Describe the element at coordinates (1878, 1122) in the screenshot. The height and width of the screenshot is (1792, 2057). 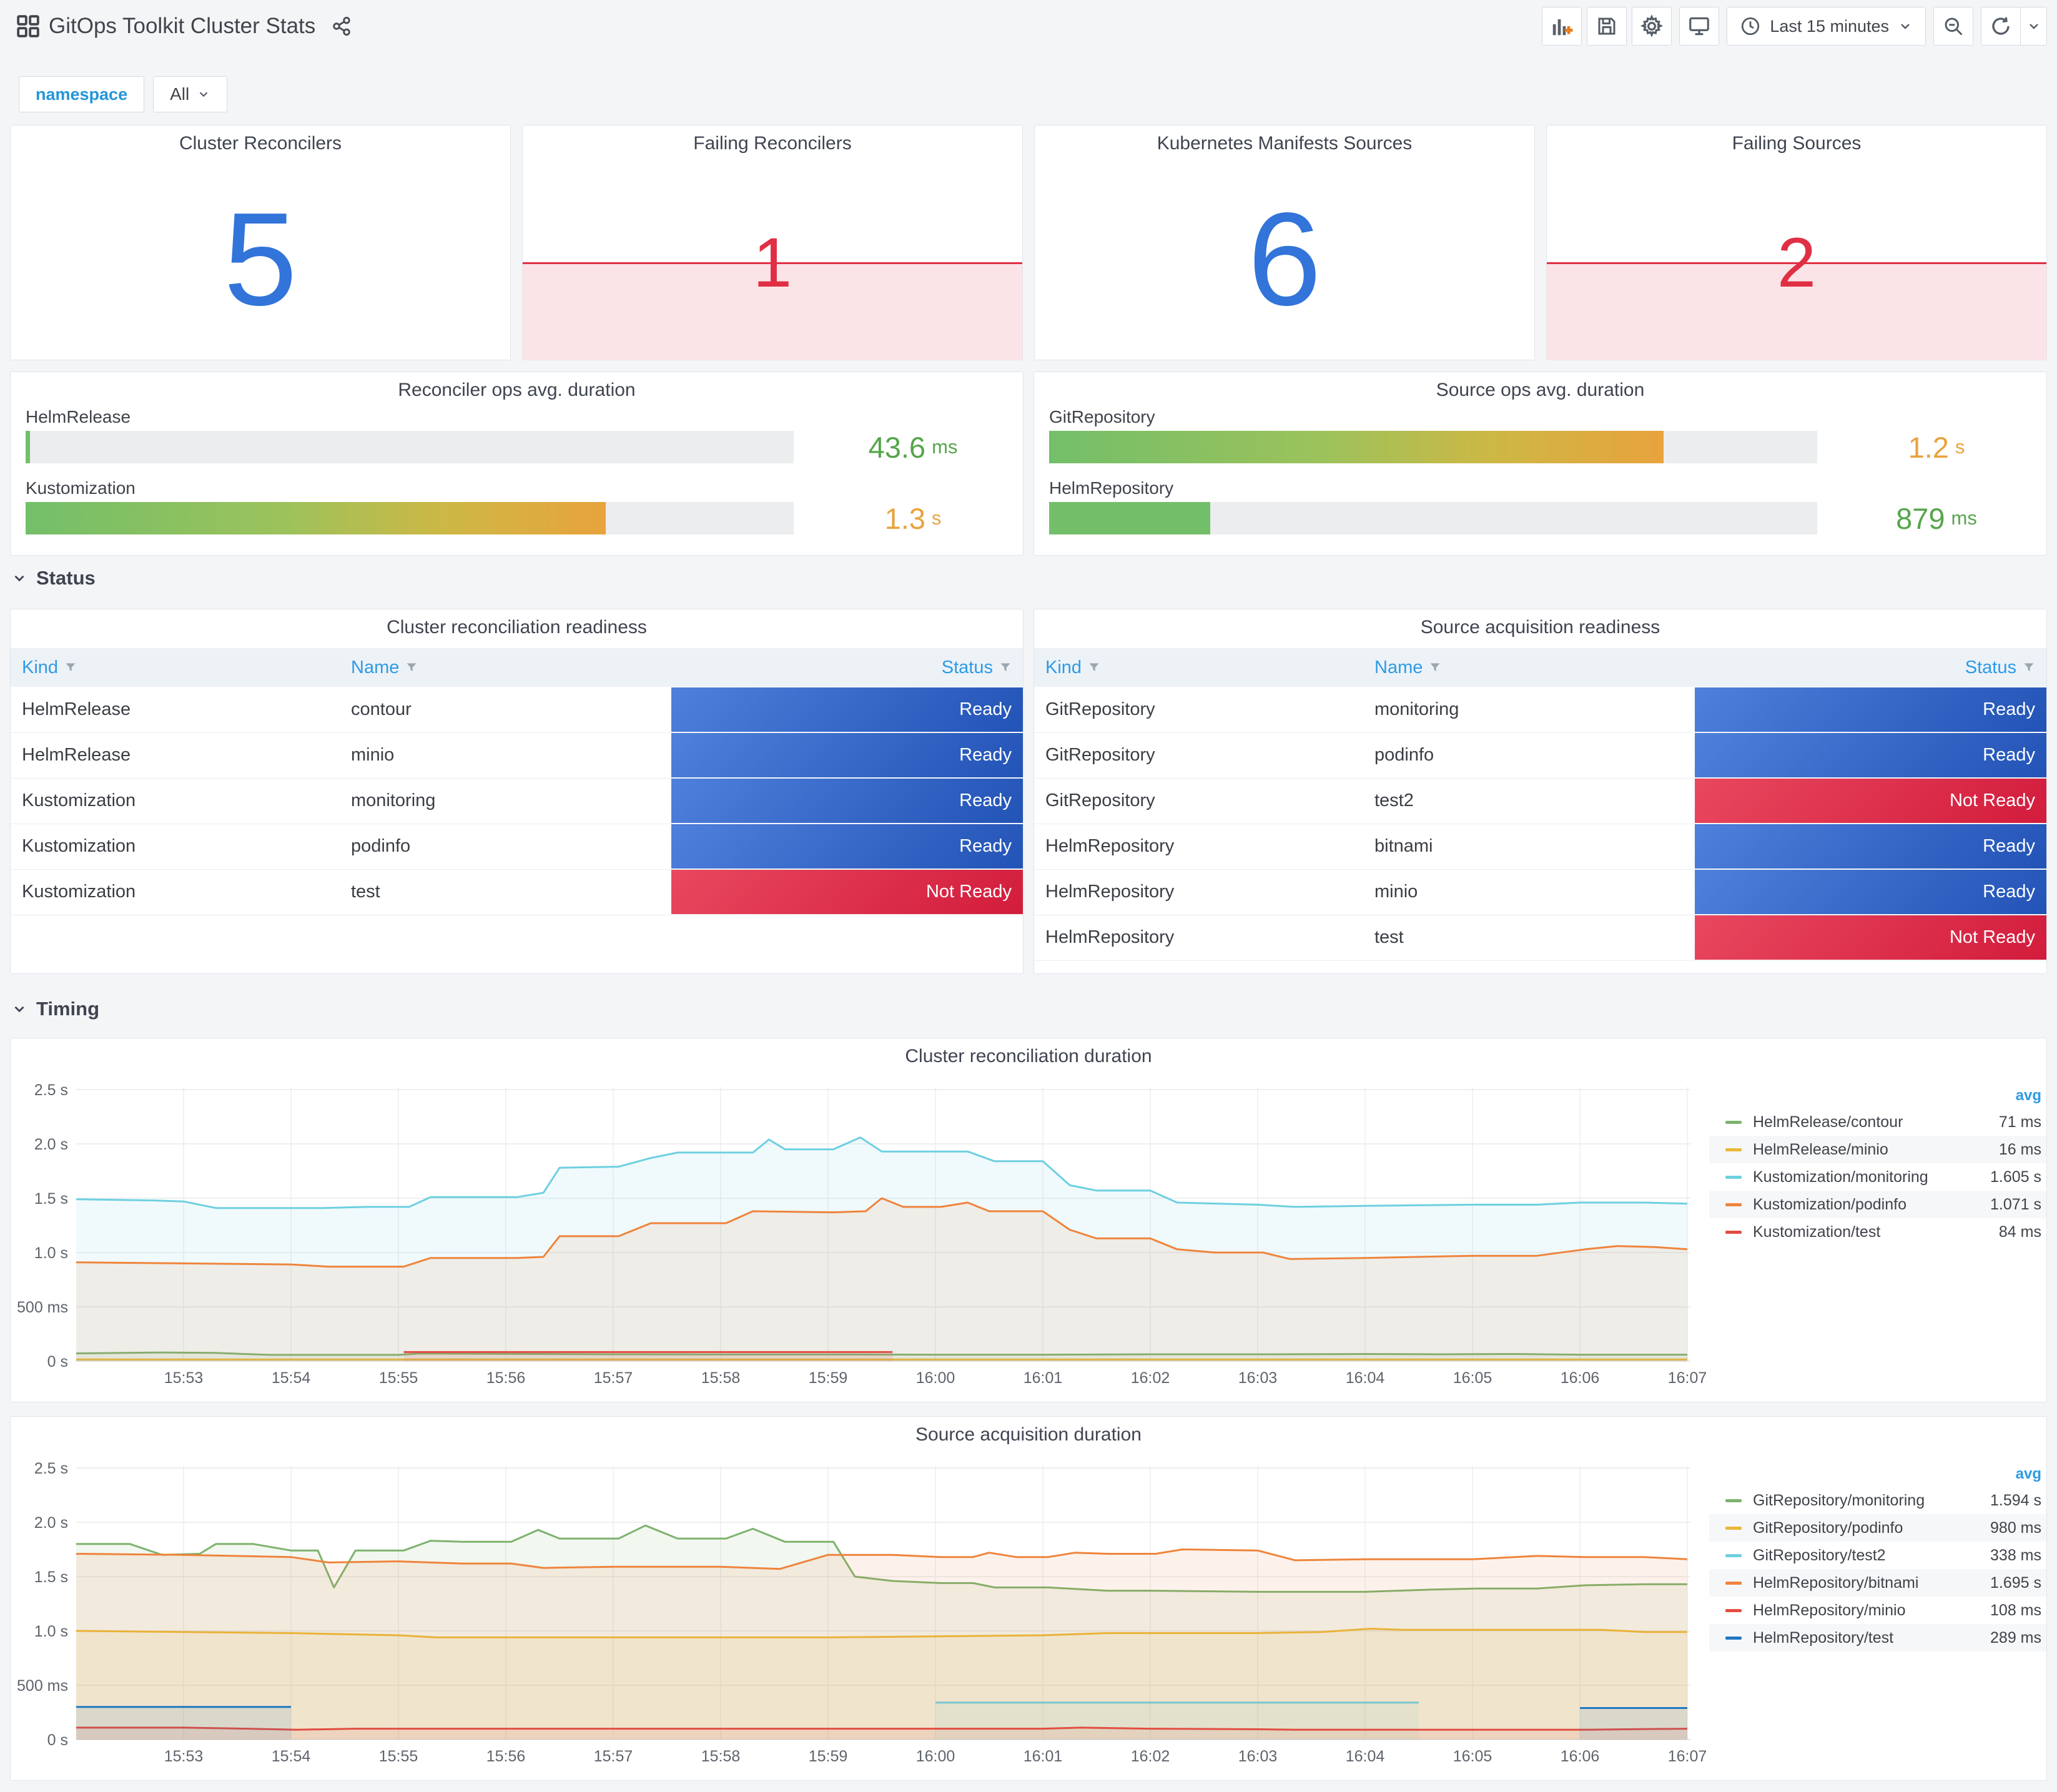
I see `legend-item: HelmRelease/contour 71 ms` at that location.